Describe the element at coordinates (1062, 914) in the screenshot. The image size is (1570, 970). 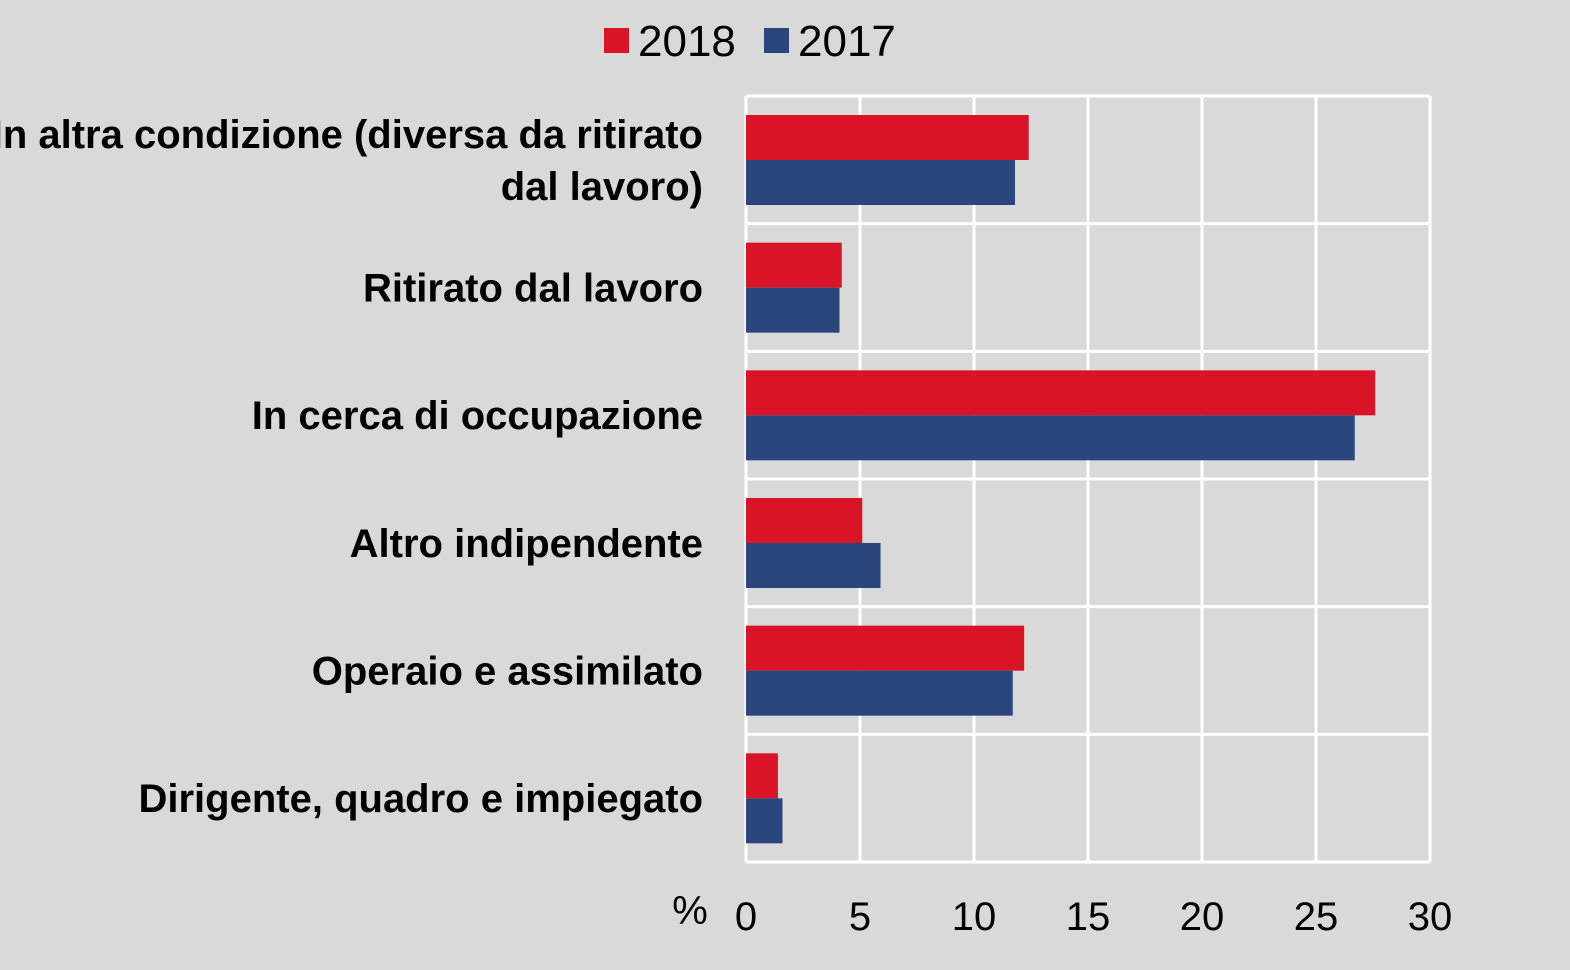
I see `x-axis-ticks: 0 5 10 15 20 25 30%` at that location.